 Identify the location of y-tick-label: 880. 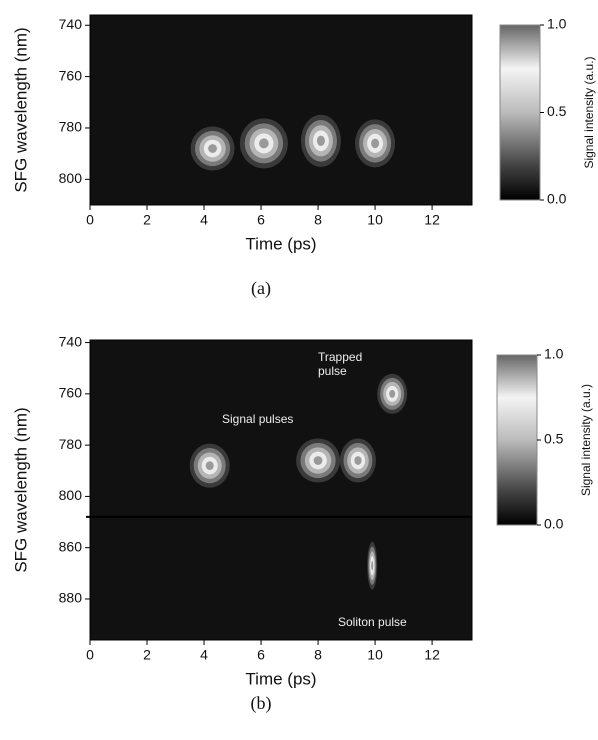
(71, 598).